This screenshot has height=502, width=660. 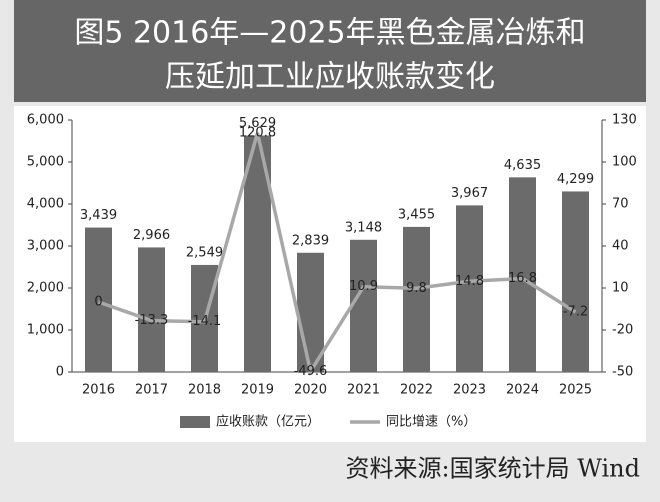 What do you see at coordinates (363, 286) in the screenshot?
I see `data-label: 10.9` at bounding box center [363, 286].